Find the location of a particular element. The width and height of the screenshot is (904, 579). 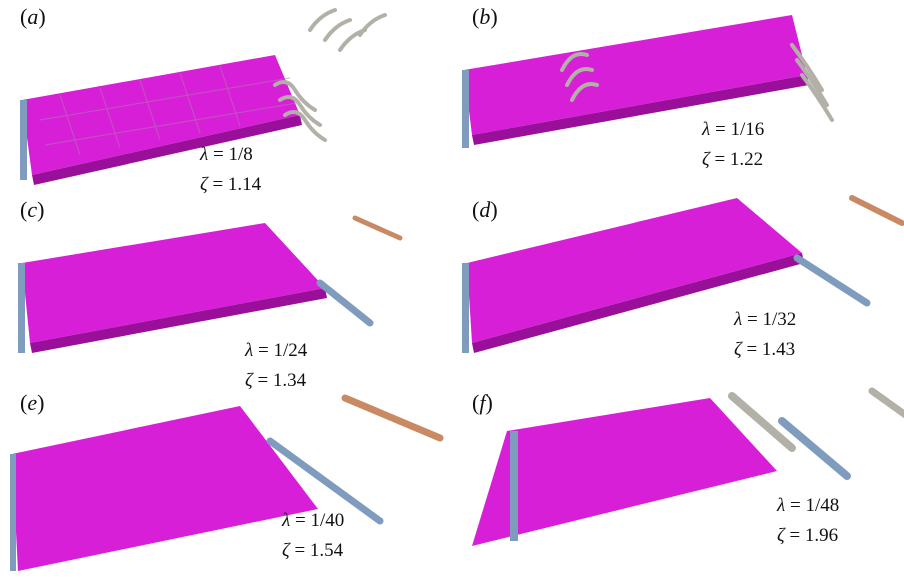

panel-f-label: (f) is located at coordinates (482, 402).